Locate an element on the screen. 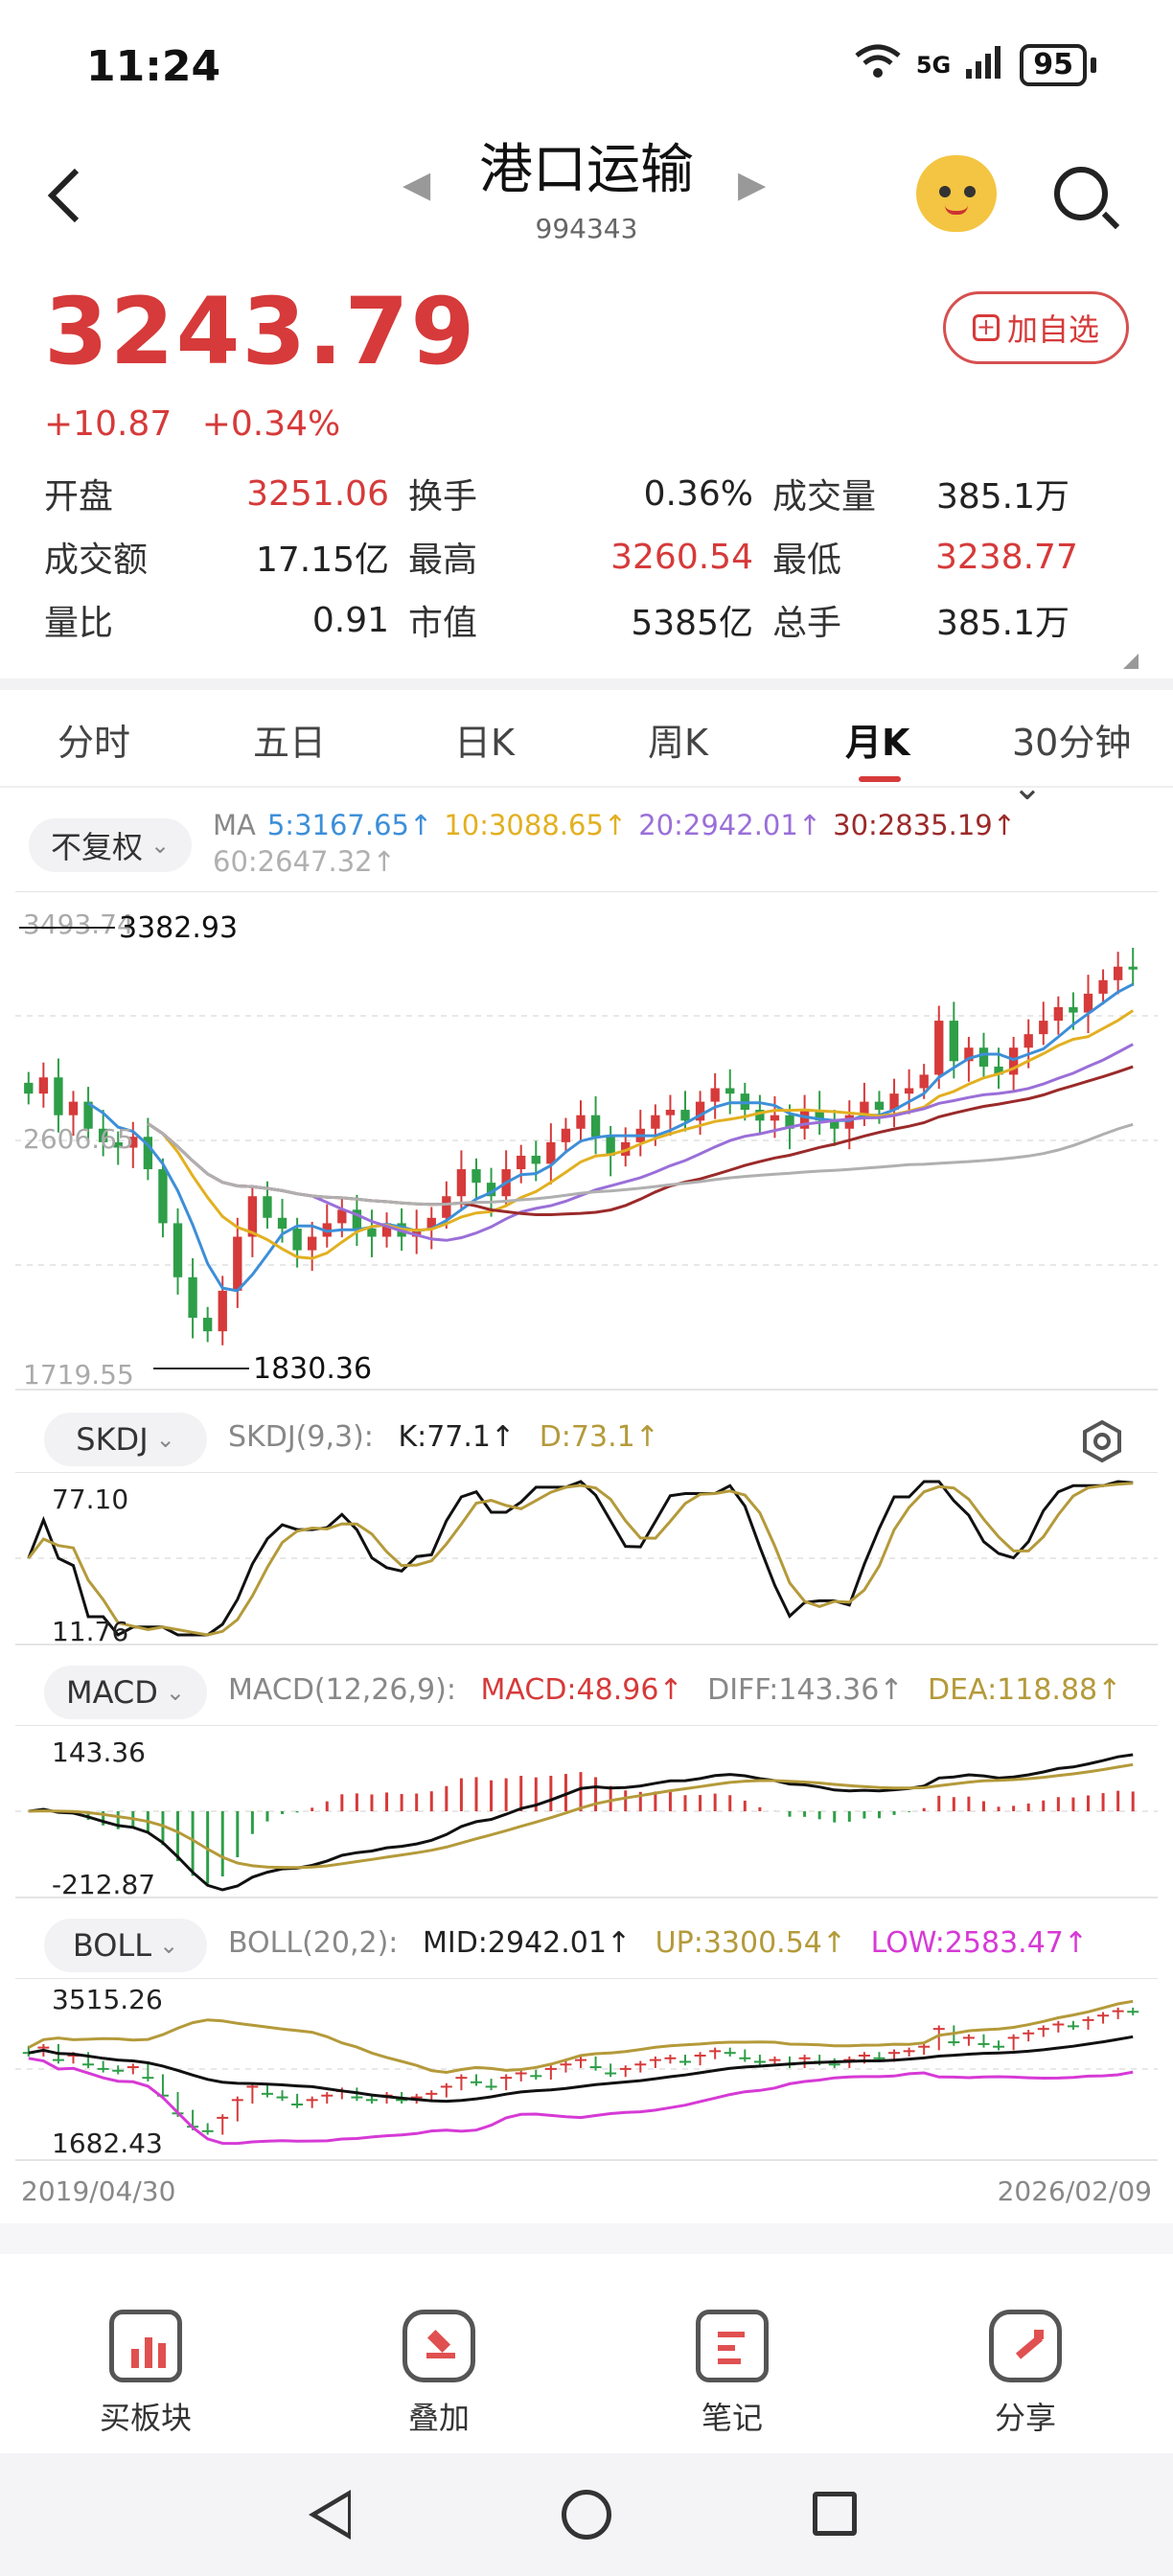 The width and height of the screenshot is (1173, 2576). stat-label: 市值 is located at coordinates (443, 623).